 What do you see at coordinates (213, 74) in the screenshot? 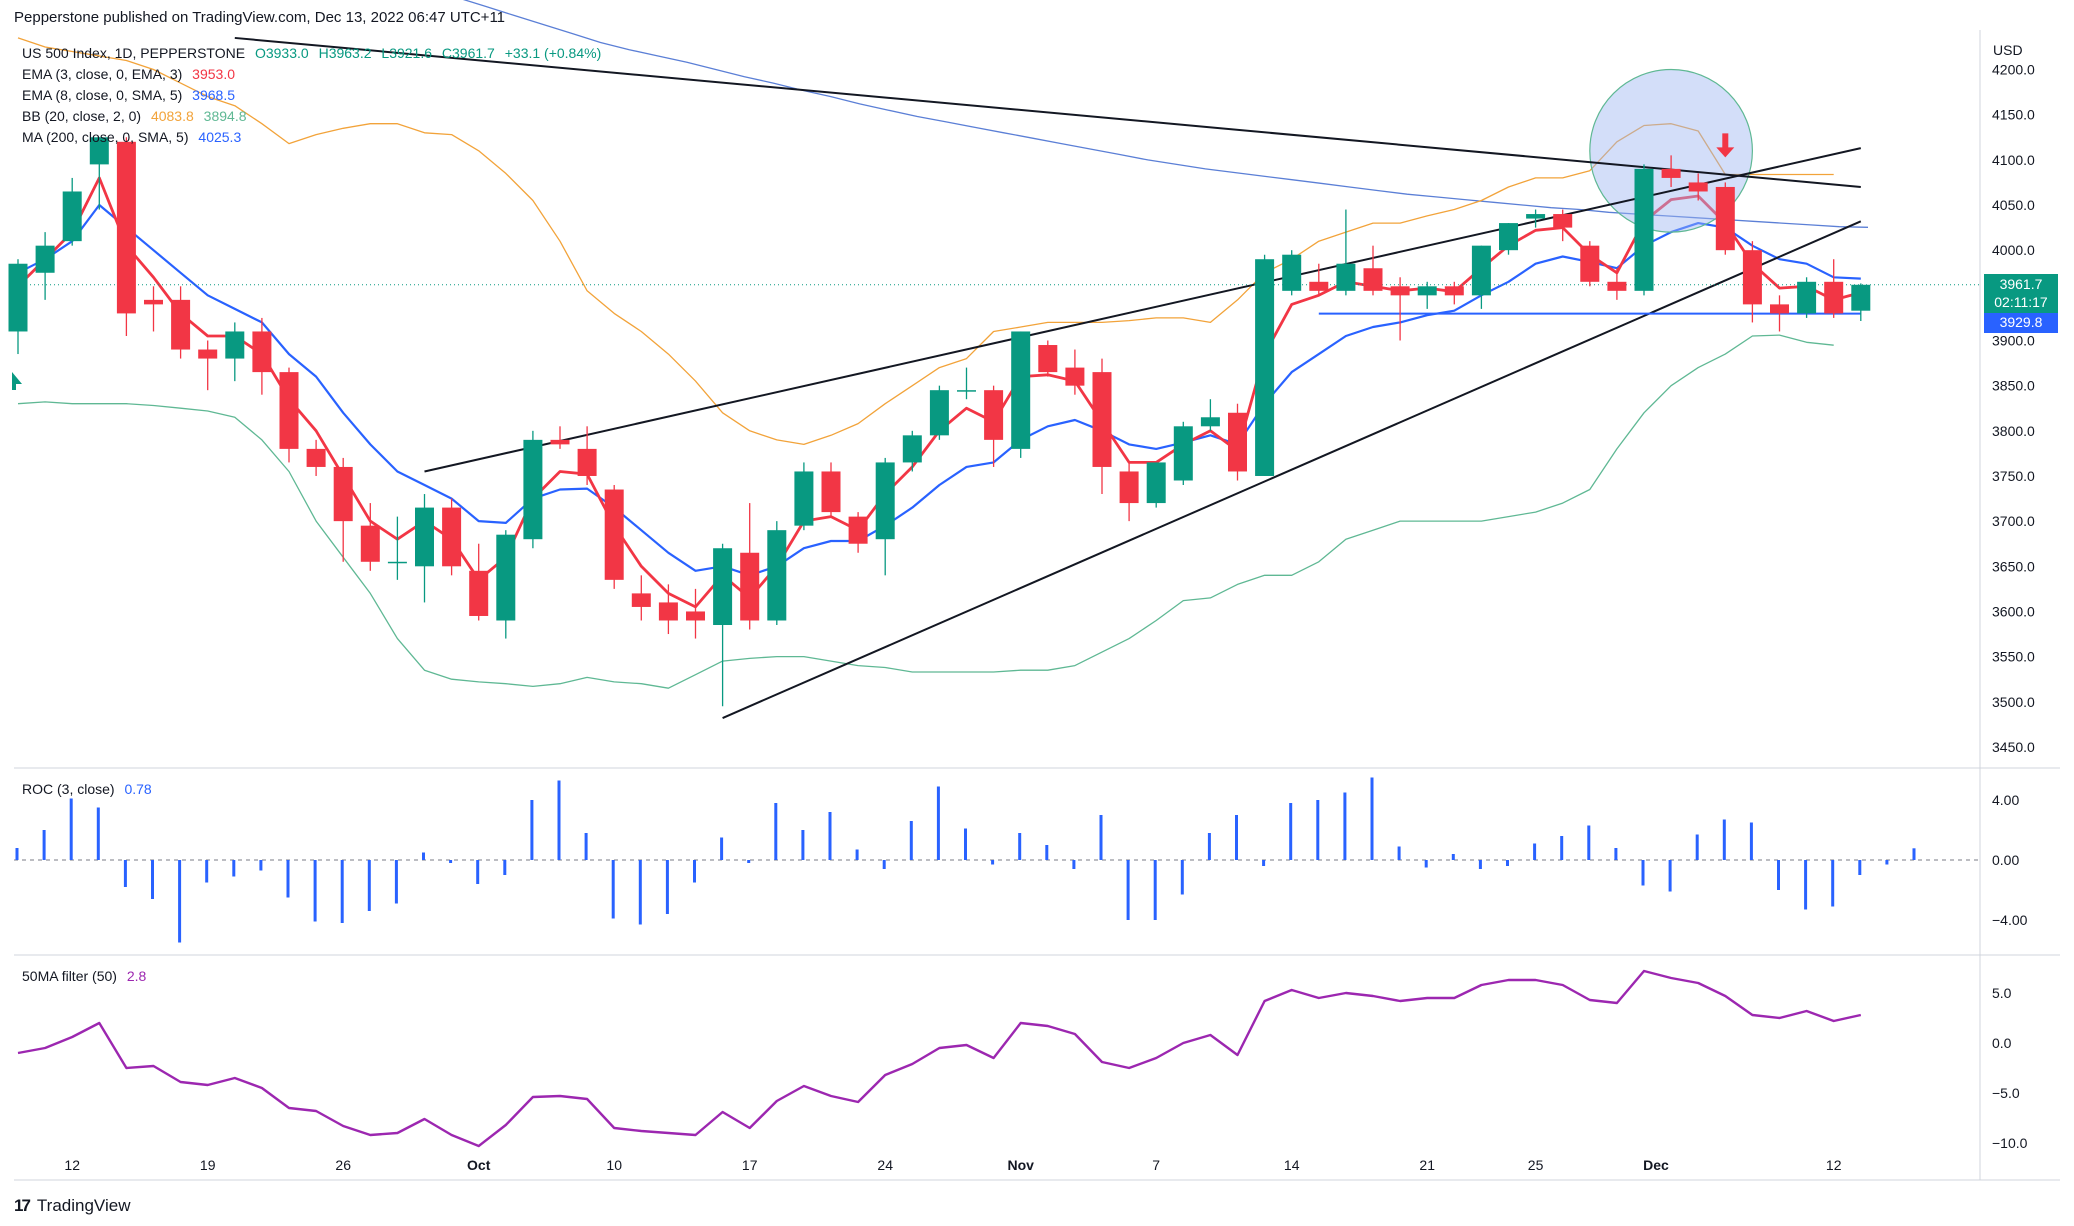
I see `ema3-value: 3953.0` at bounding box center [213, 74].